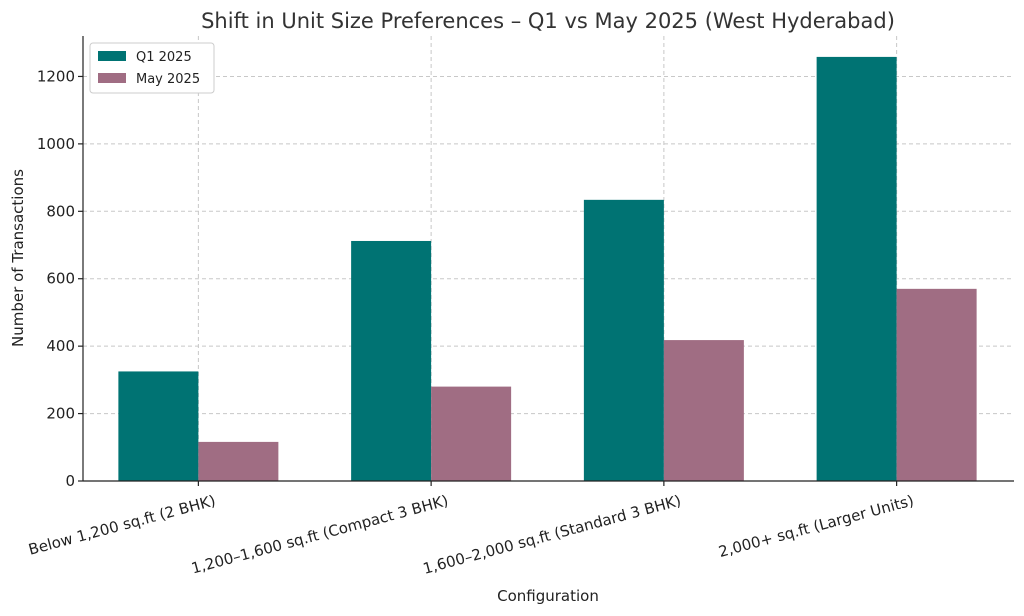 Image resolution: width=1024 pixels, height=616 pixels. What do you see at coordinates (548, 596) in the screenshot?
I see `x-axis-label: Configuration` at bounding box center [548, 596].